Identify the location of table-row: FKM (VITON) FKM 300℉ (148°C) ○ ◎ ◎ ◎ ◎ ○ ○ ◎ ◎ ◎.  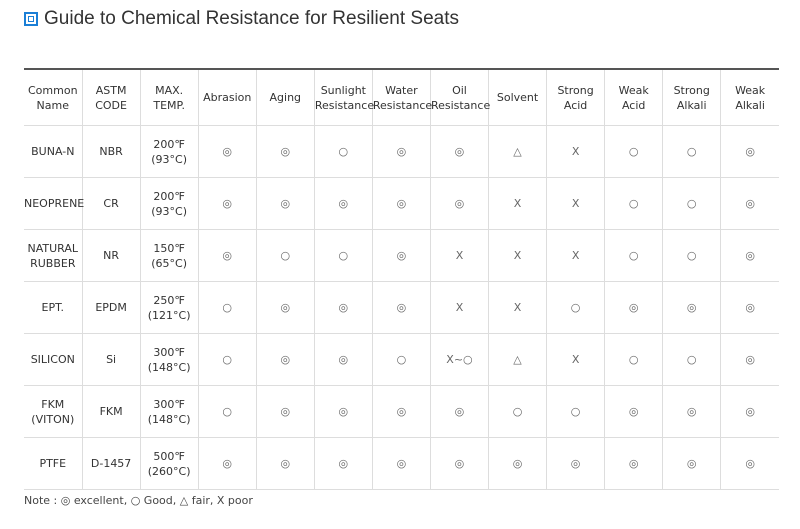
(401, 411).